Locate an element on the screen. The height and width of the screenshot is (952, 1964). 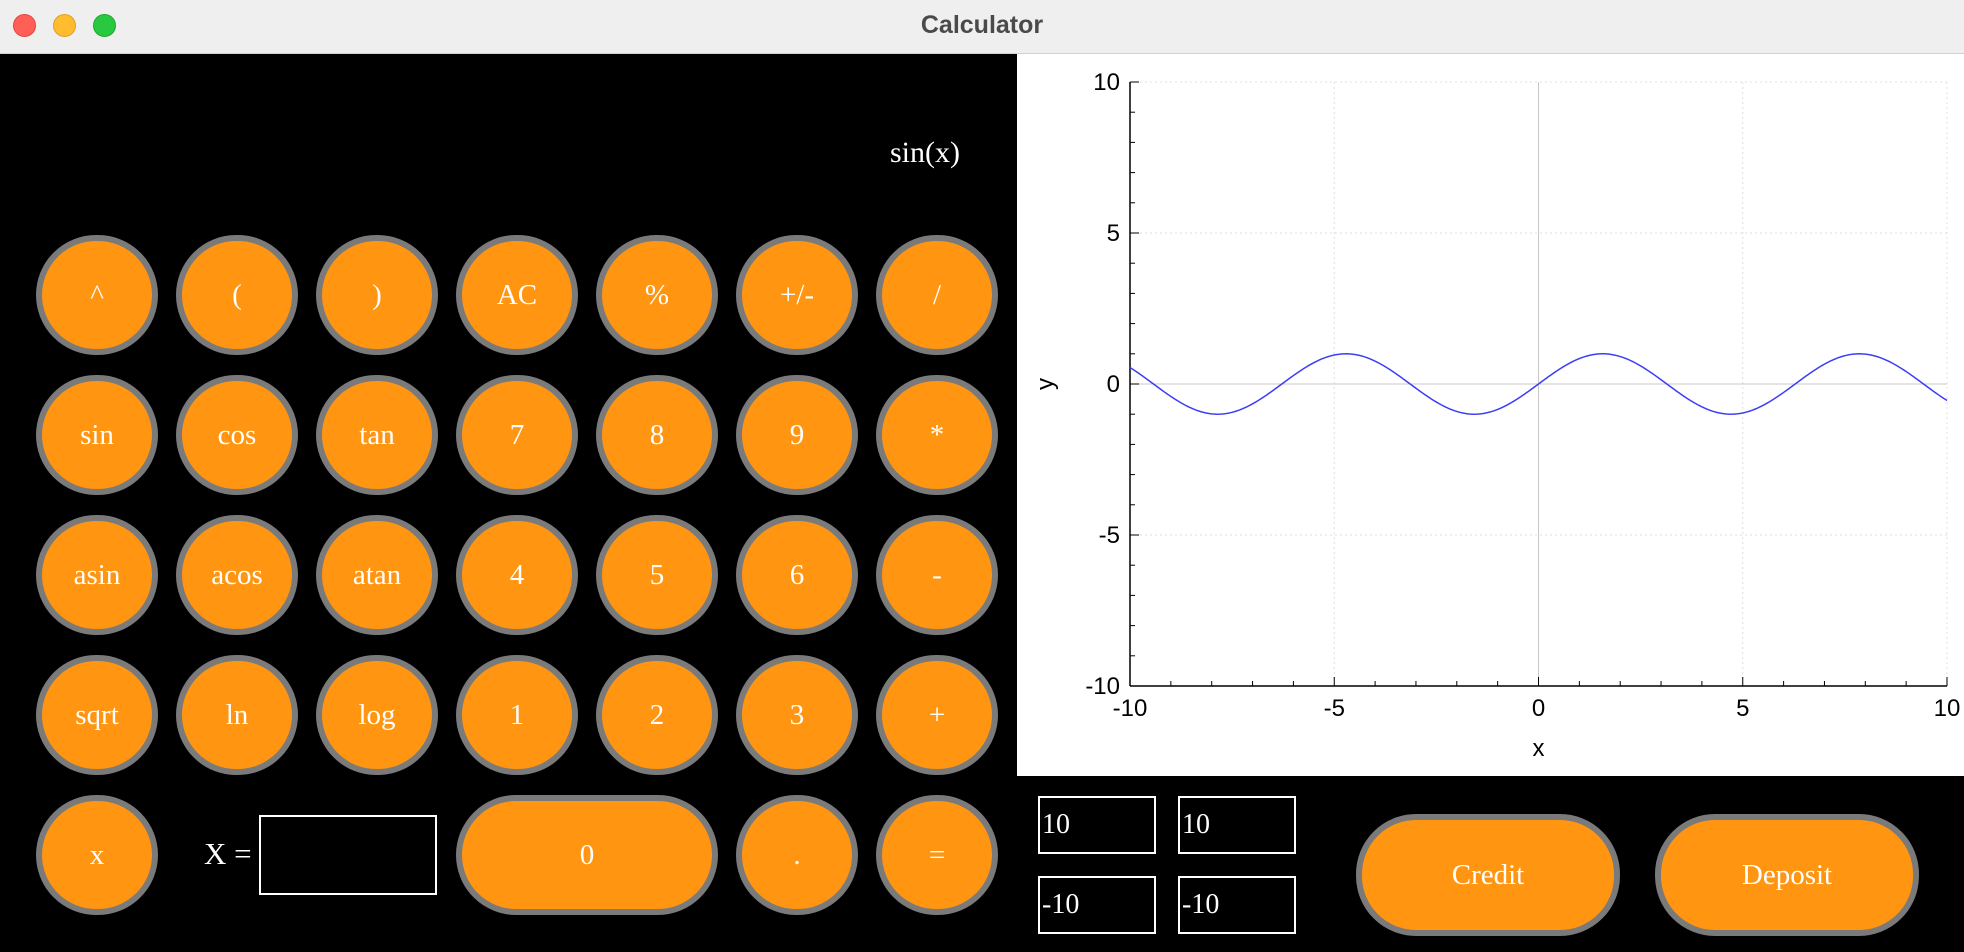
variable-x-button: x is located at coordinates (97, 855).